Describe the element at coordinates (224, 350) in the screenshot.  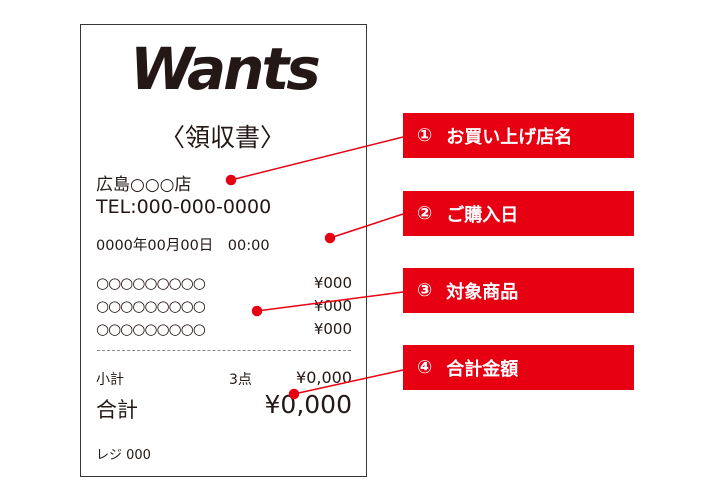
I see `dashed-divider` at that location.